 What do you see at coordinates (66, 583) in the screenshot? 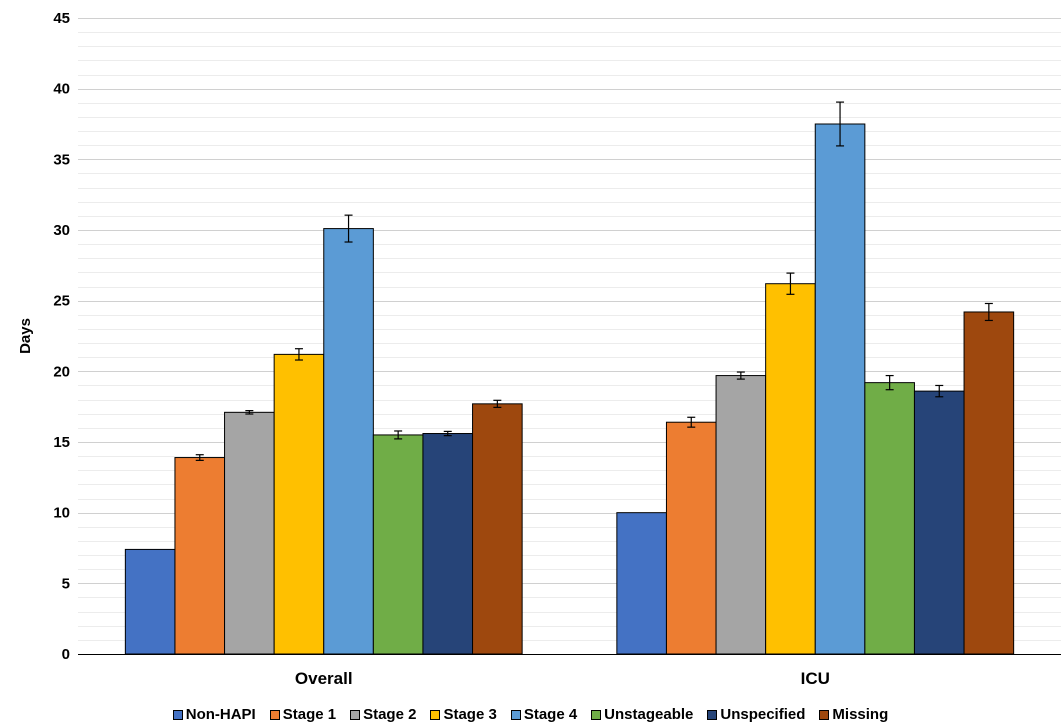
I see `y-tick-label: 5` at bounding box center [66, 583].